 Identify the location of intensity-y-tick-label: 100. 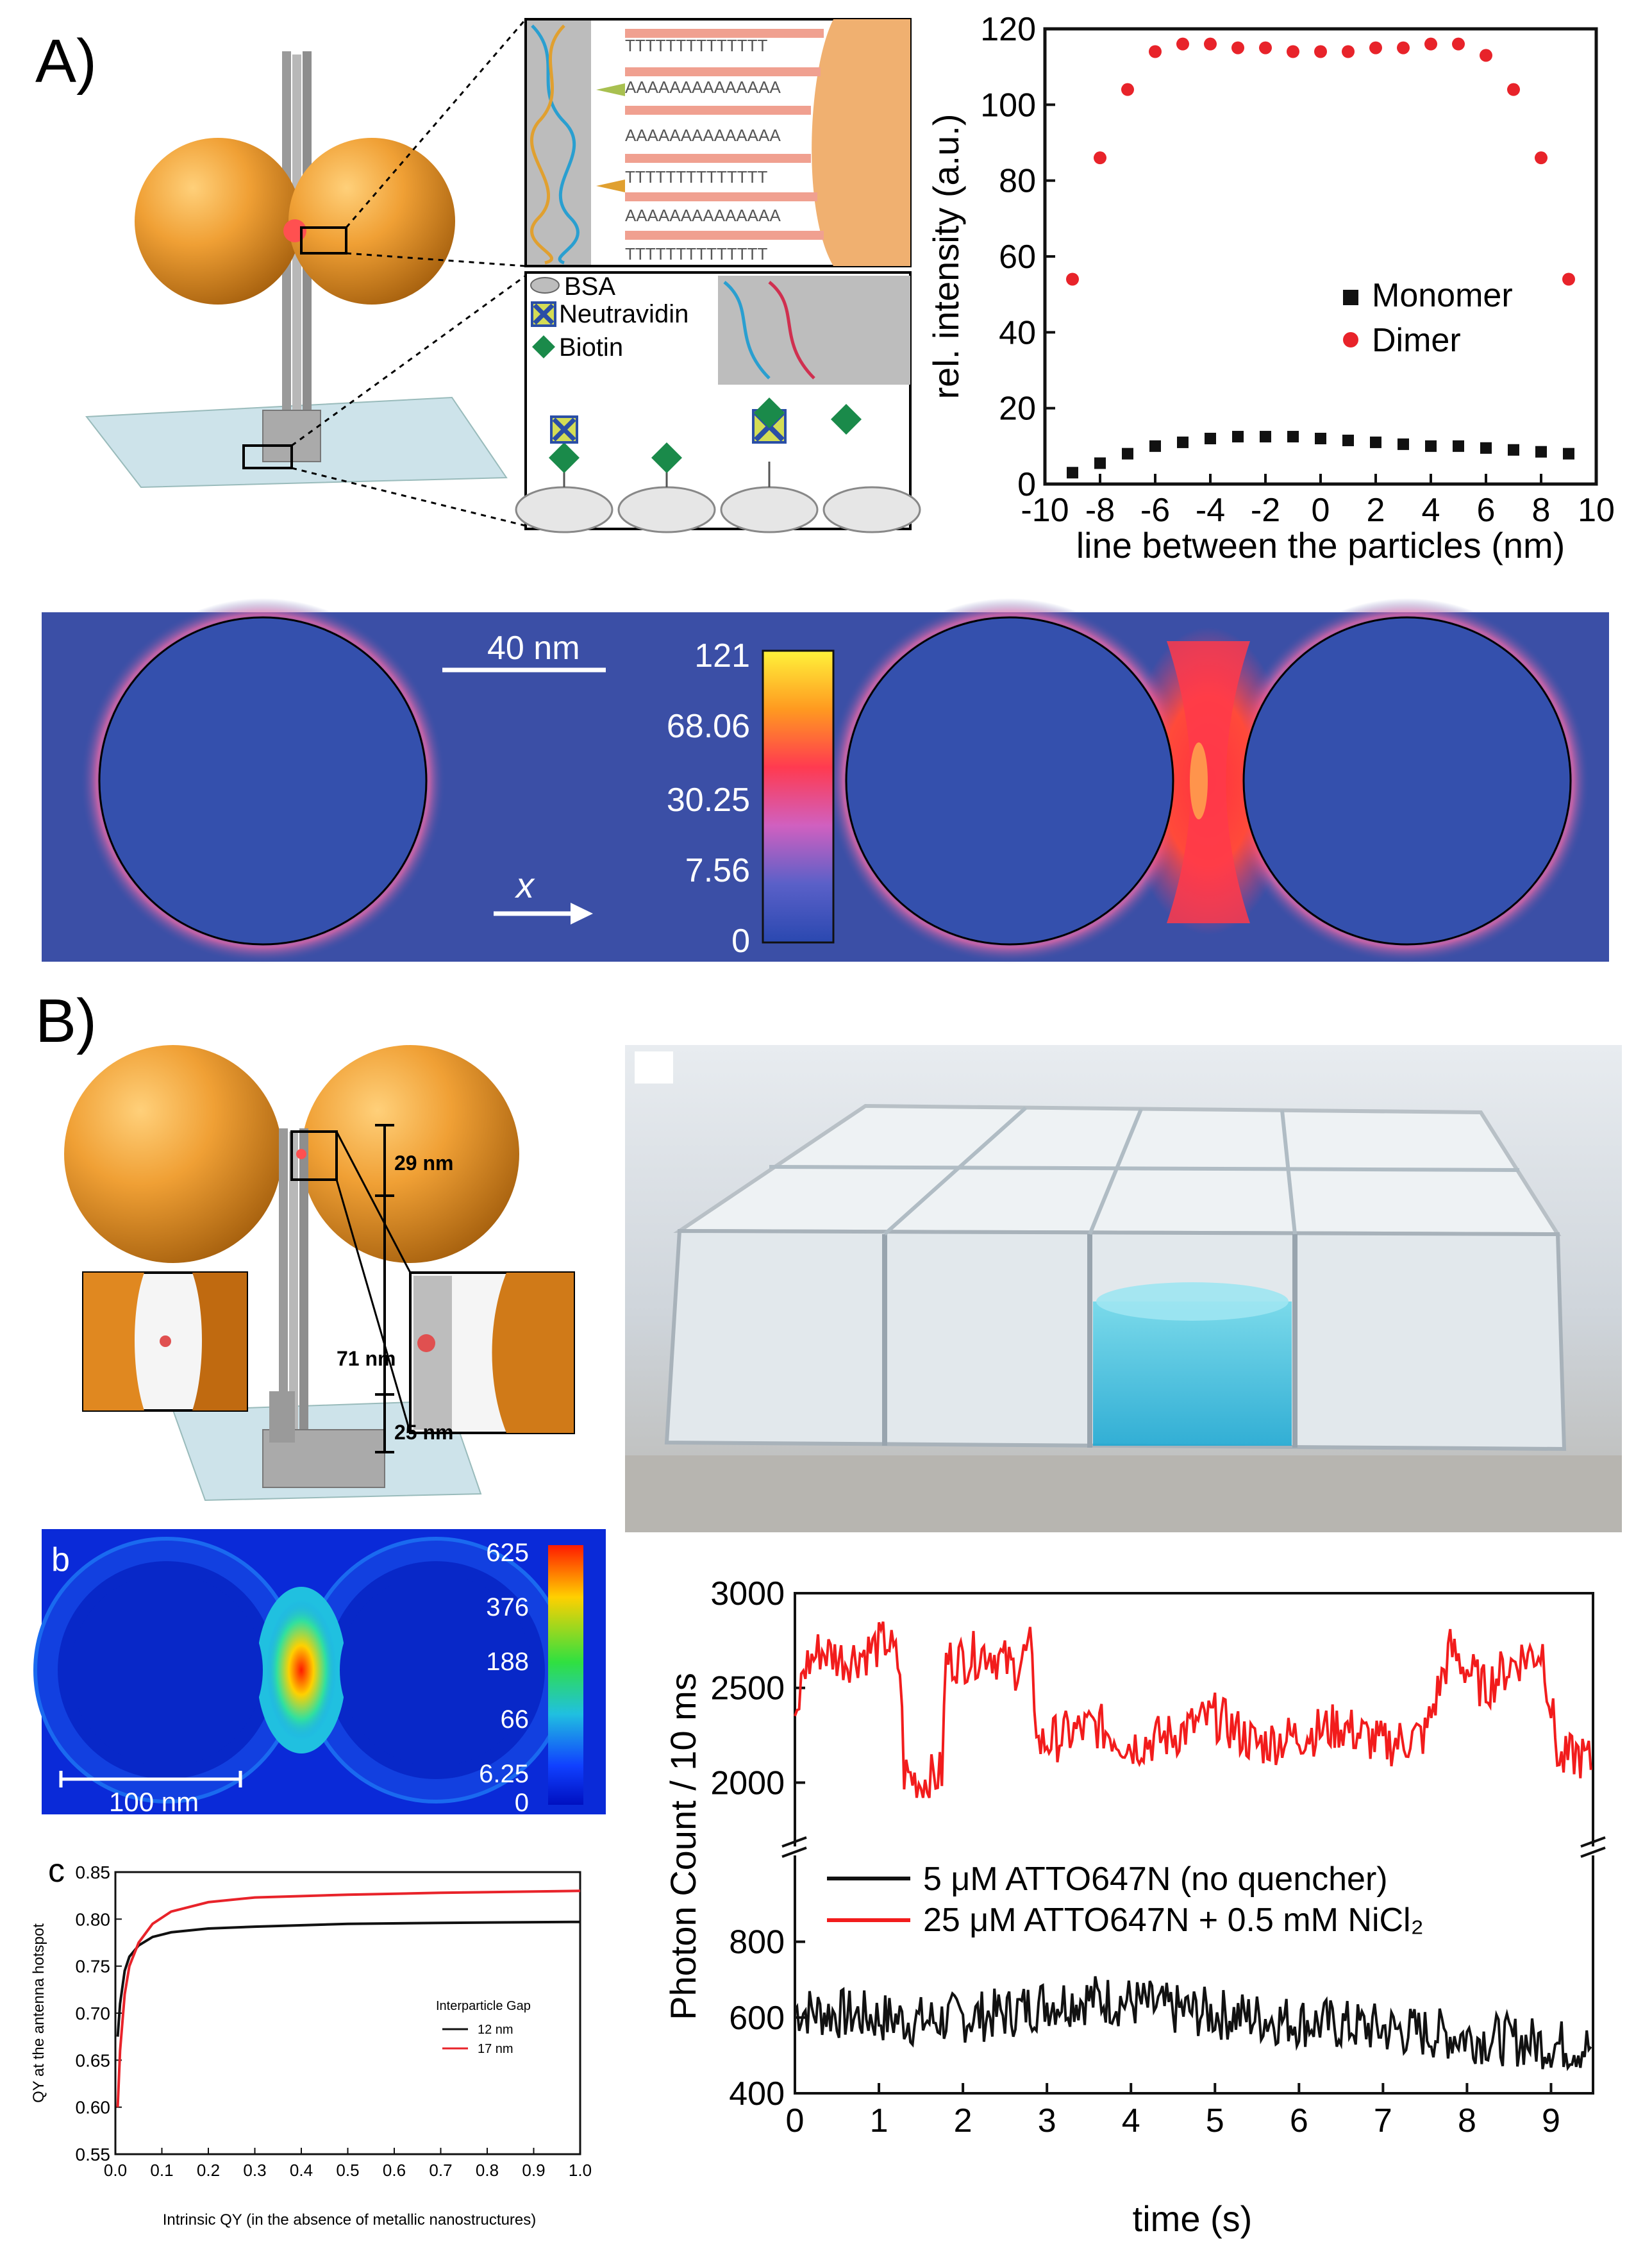
(1008, 105).